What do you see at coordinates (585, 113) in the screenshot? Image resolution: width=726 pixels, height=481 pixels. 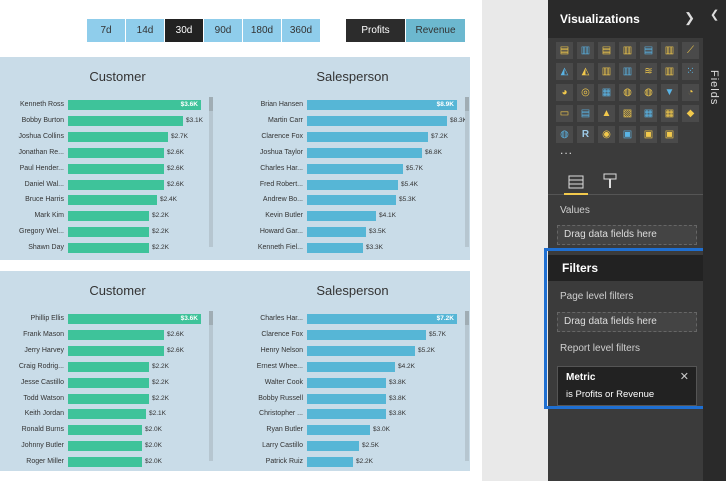 I see `multirow-card-icon: ▤` at bounding box center [585, 113].